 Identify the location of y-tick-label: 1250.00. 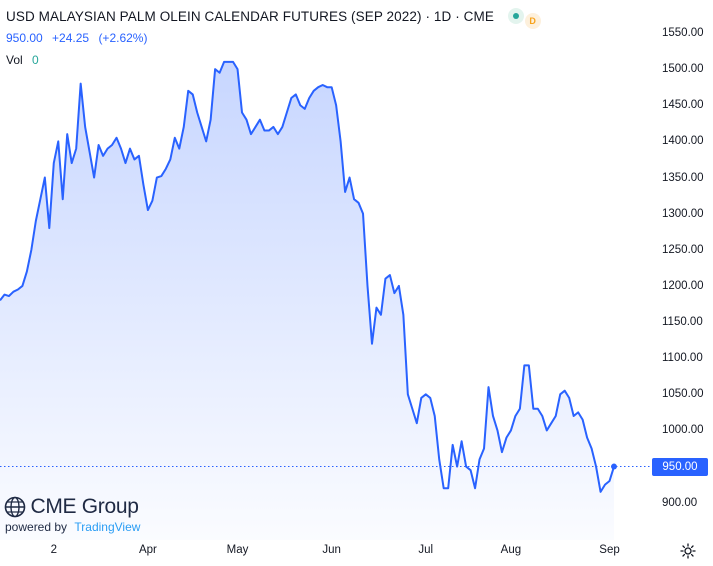
(683, 249).